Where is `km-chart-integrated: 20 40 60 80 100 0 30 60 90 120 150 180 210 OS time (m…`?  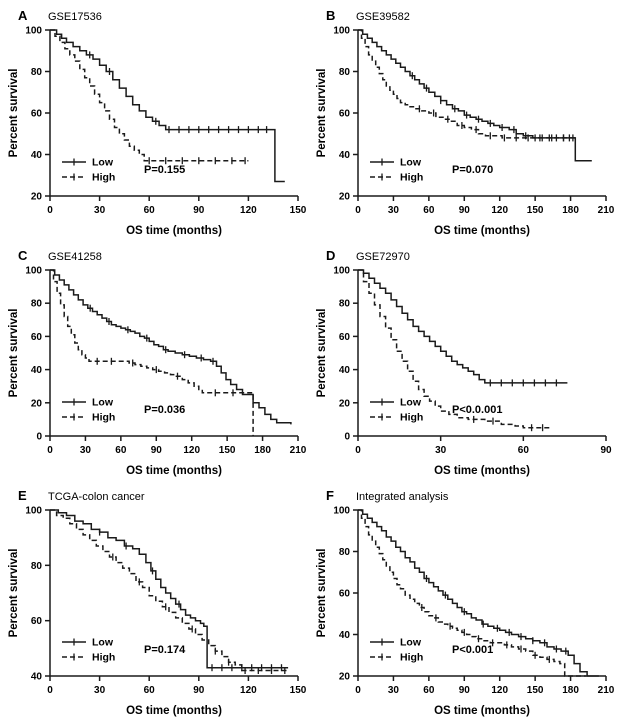 km-chart-integrated: 20 40 60 80 100 0 30 60 90 120 150 180 210 OS time (m… is located at coordinates (465, 612).